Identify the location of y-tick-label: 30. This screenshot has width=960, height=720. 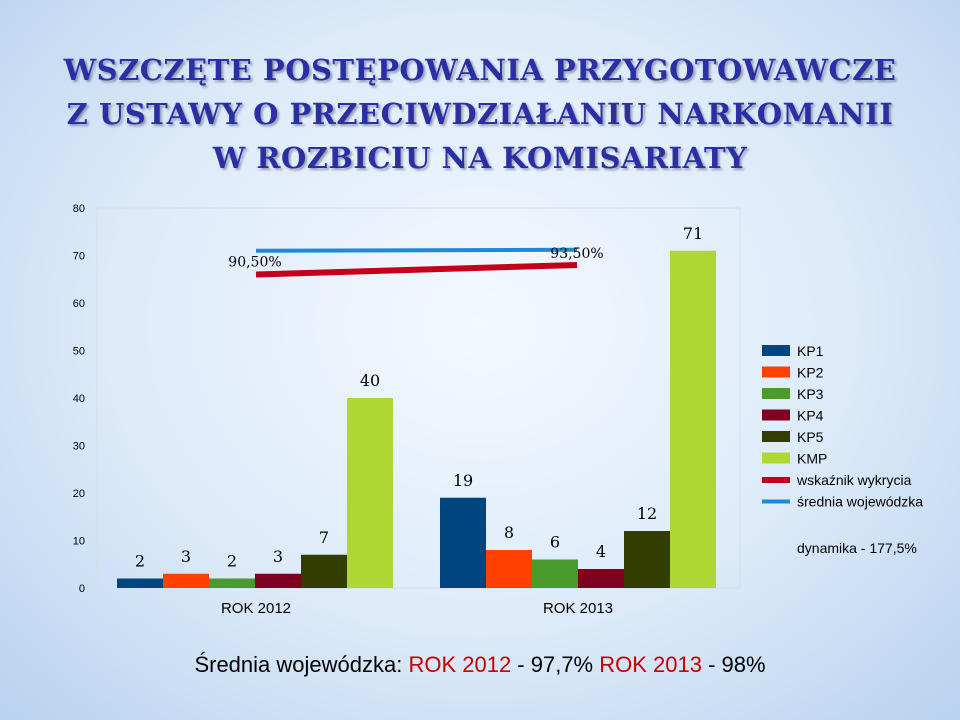
(79, 447).